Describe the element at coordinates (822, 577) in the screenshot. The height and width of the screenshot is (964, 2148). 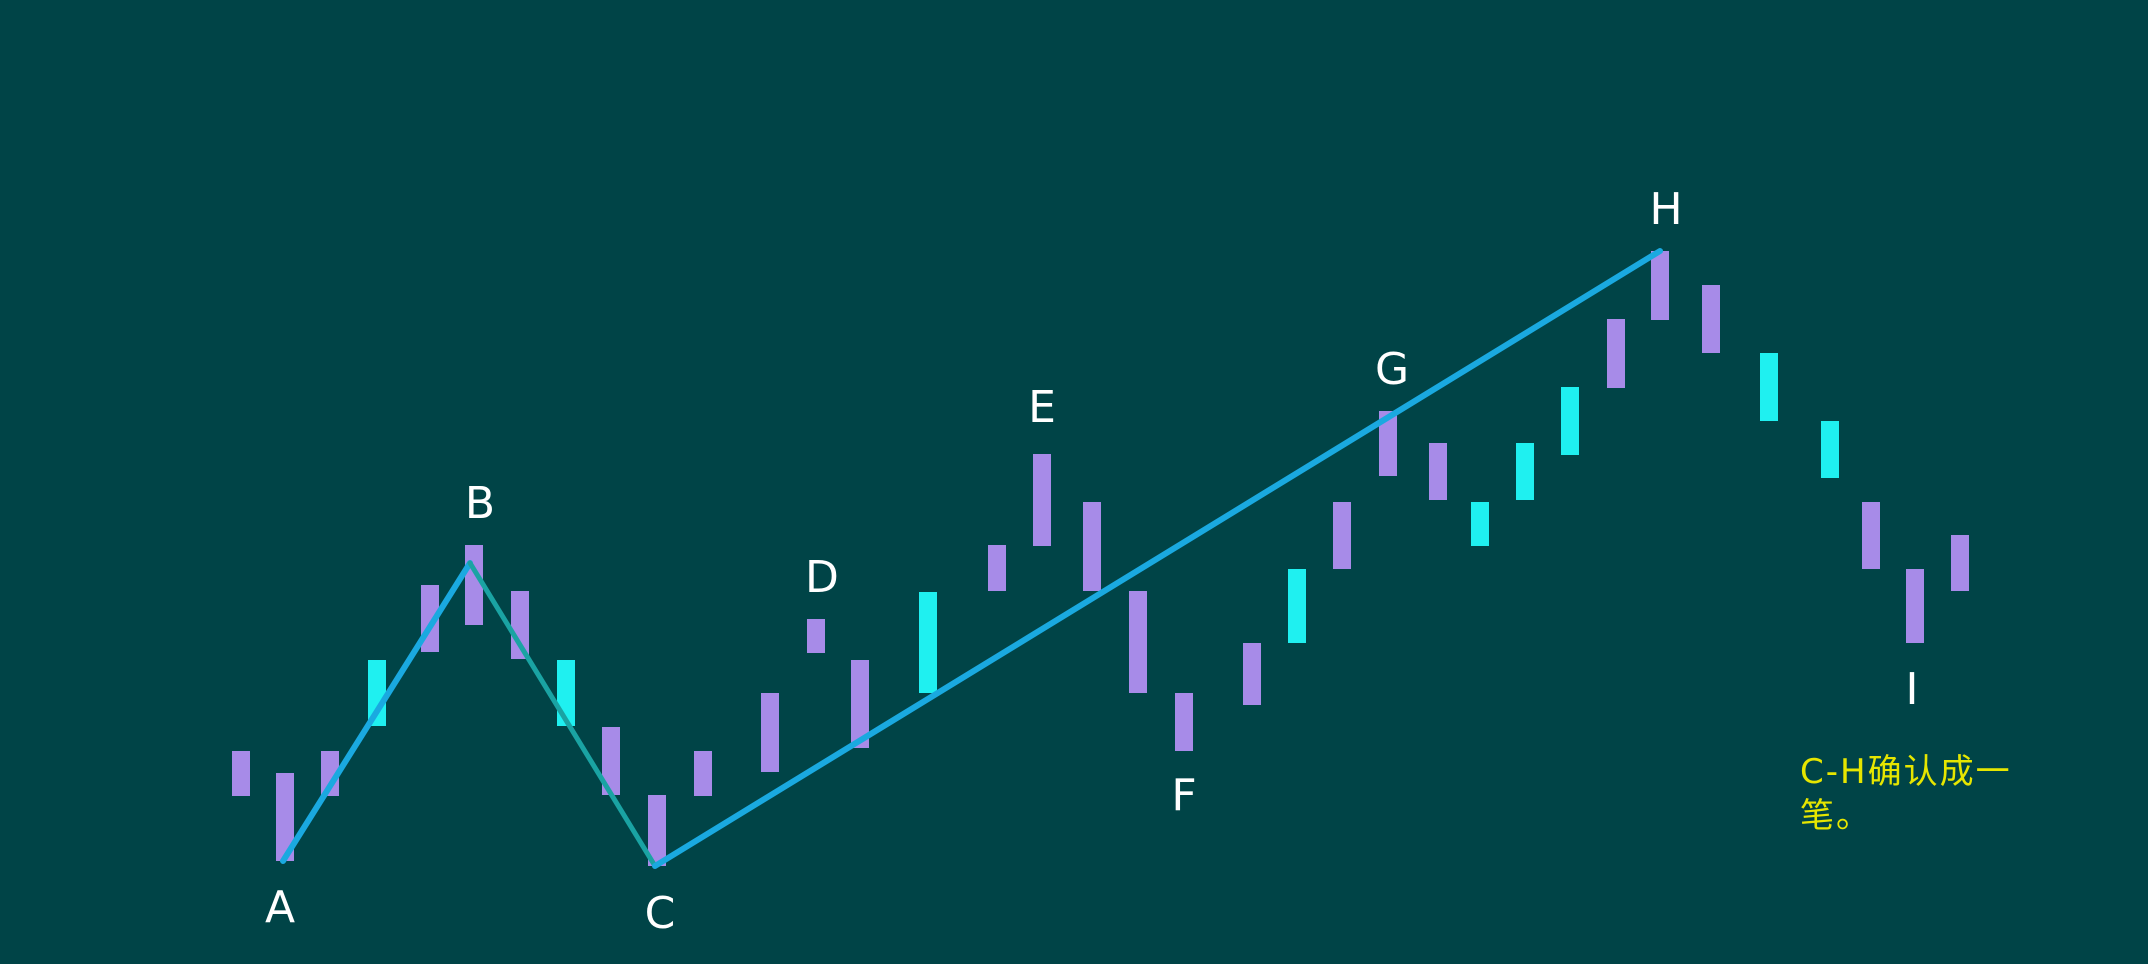
I see `label-d: D` at that location.